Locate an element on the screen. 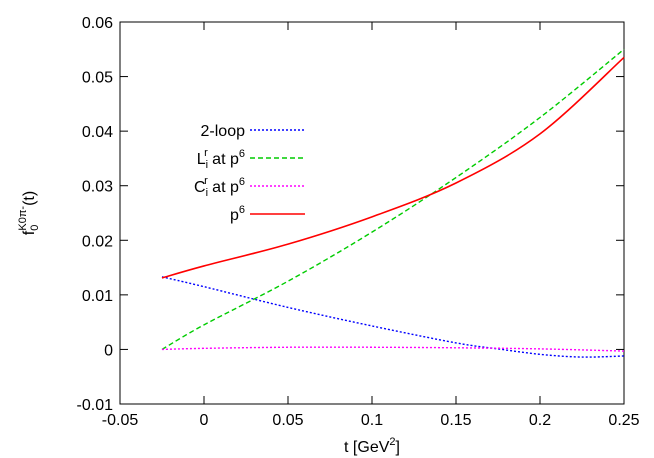  y-axis-title: f0K0π-(t) is located at coordinates (29, 213).